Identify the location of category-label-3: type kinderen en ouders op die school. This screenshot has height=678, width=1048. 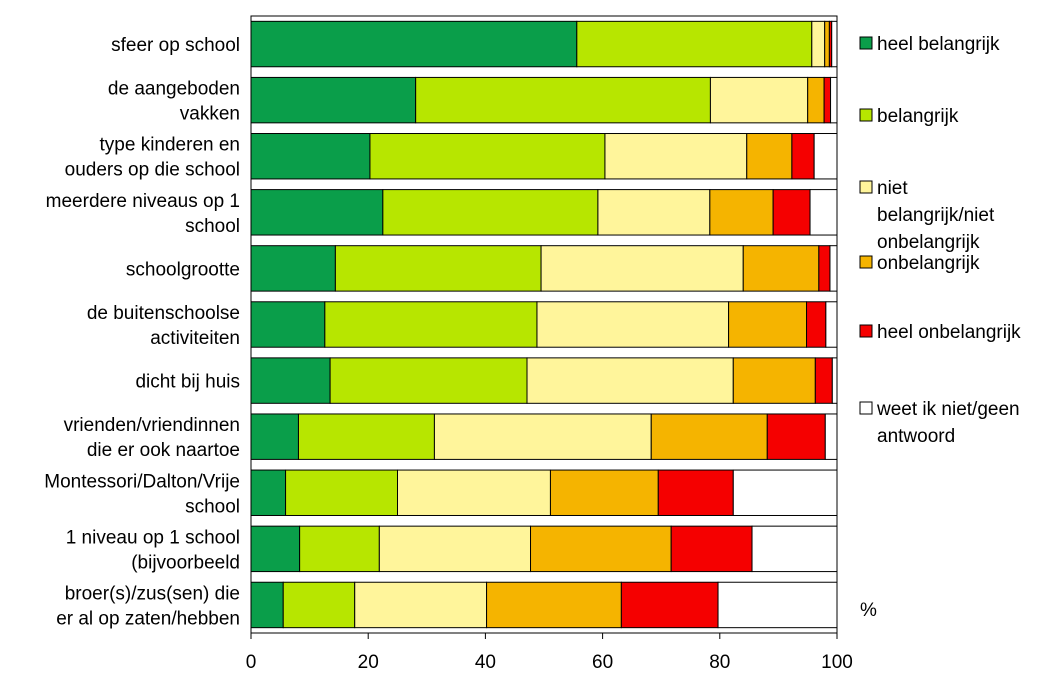
(152, 158).